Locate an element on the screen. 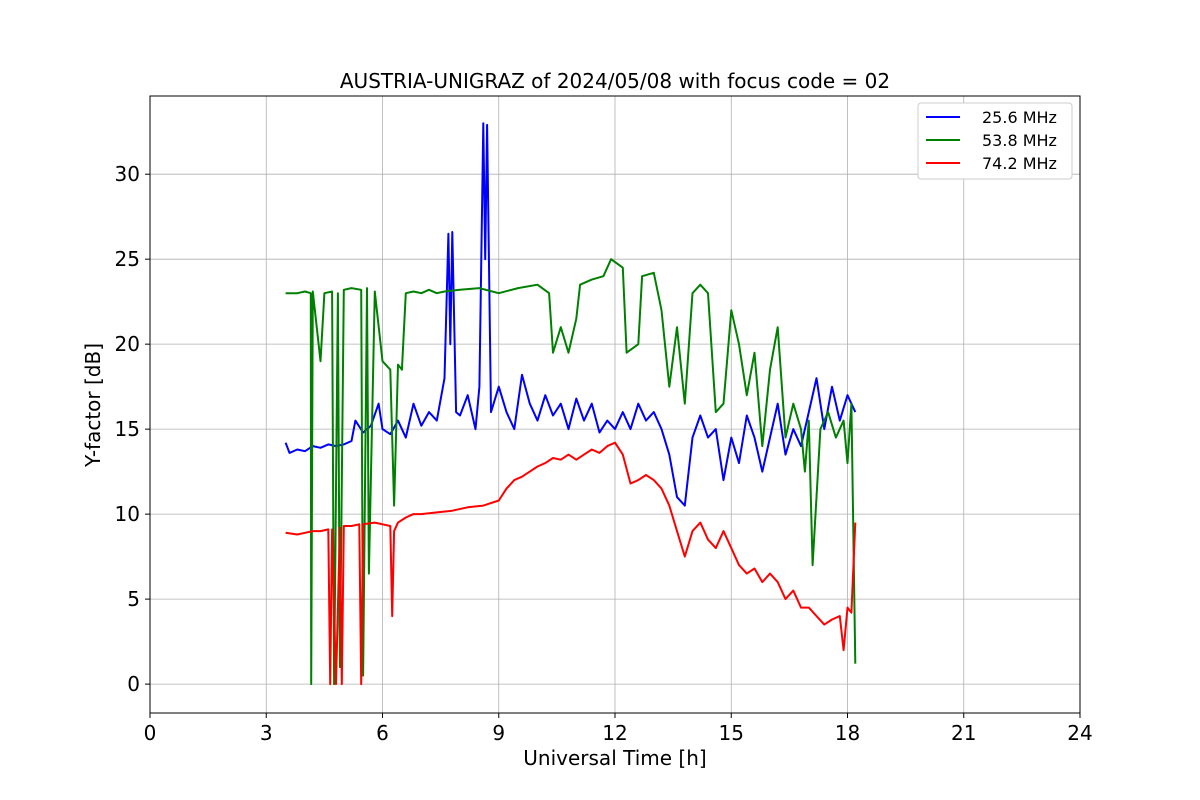  x-ticks: 0 3 6 9 12 15 18 21 24 is located at coordinates (618, 729).